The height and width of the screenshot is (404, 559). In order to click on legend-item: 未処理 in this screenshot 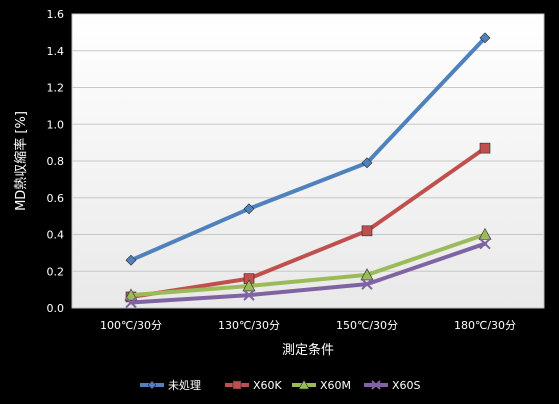, I will do `click(170, 385)`.